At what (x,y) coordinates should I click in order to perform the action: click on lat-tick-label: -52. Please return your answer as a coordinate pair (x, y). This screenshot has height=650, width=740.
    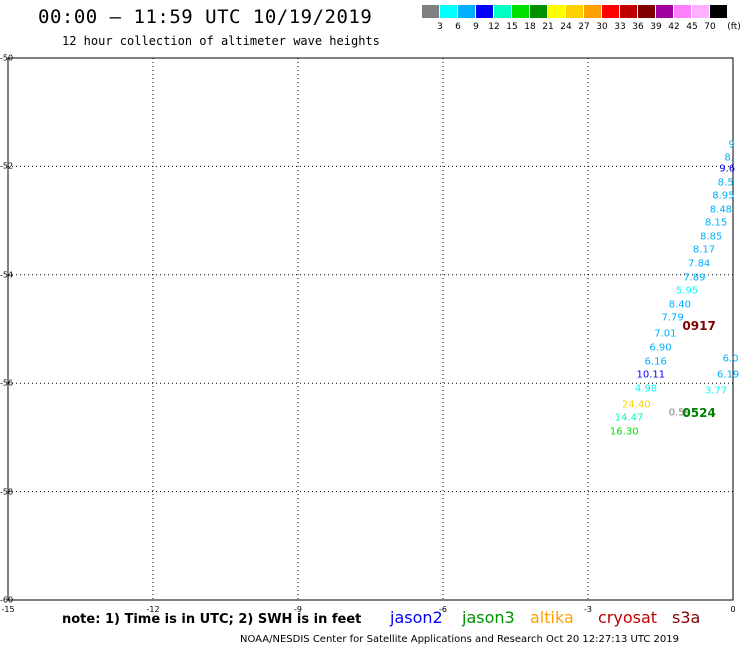
    Looking at the image, I should click on (7, 166).